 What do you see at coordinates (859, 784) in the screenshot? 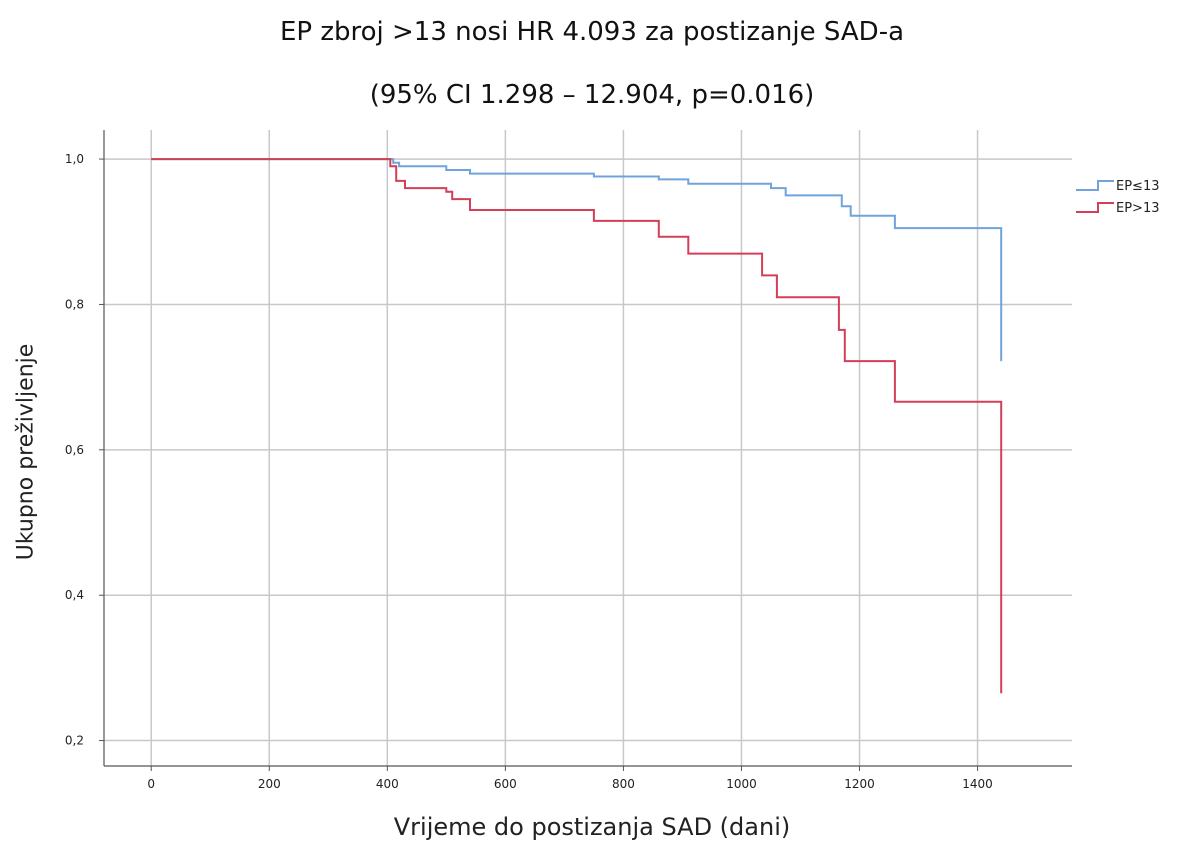
I see `x-tick-label-1200: 1200` at bounding box center [859, 784].